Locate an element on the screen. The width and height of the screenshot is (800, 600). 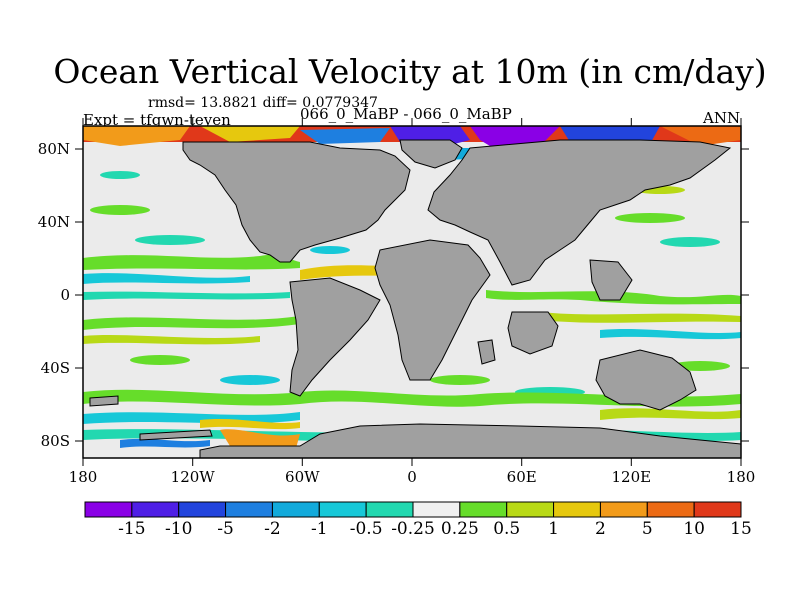
land-south-america is located at coordinates (335, 337).